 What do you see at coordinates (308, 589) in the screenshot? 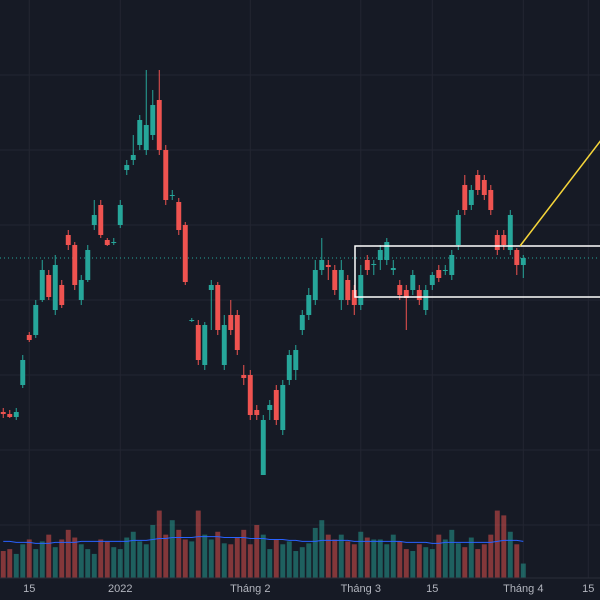
I see `x-axis-labels: 15 2022 Tháng 2 Tháng 3 15 Tháng 4 15` at bounding box center [308, 589].